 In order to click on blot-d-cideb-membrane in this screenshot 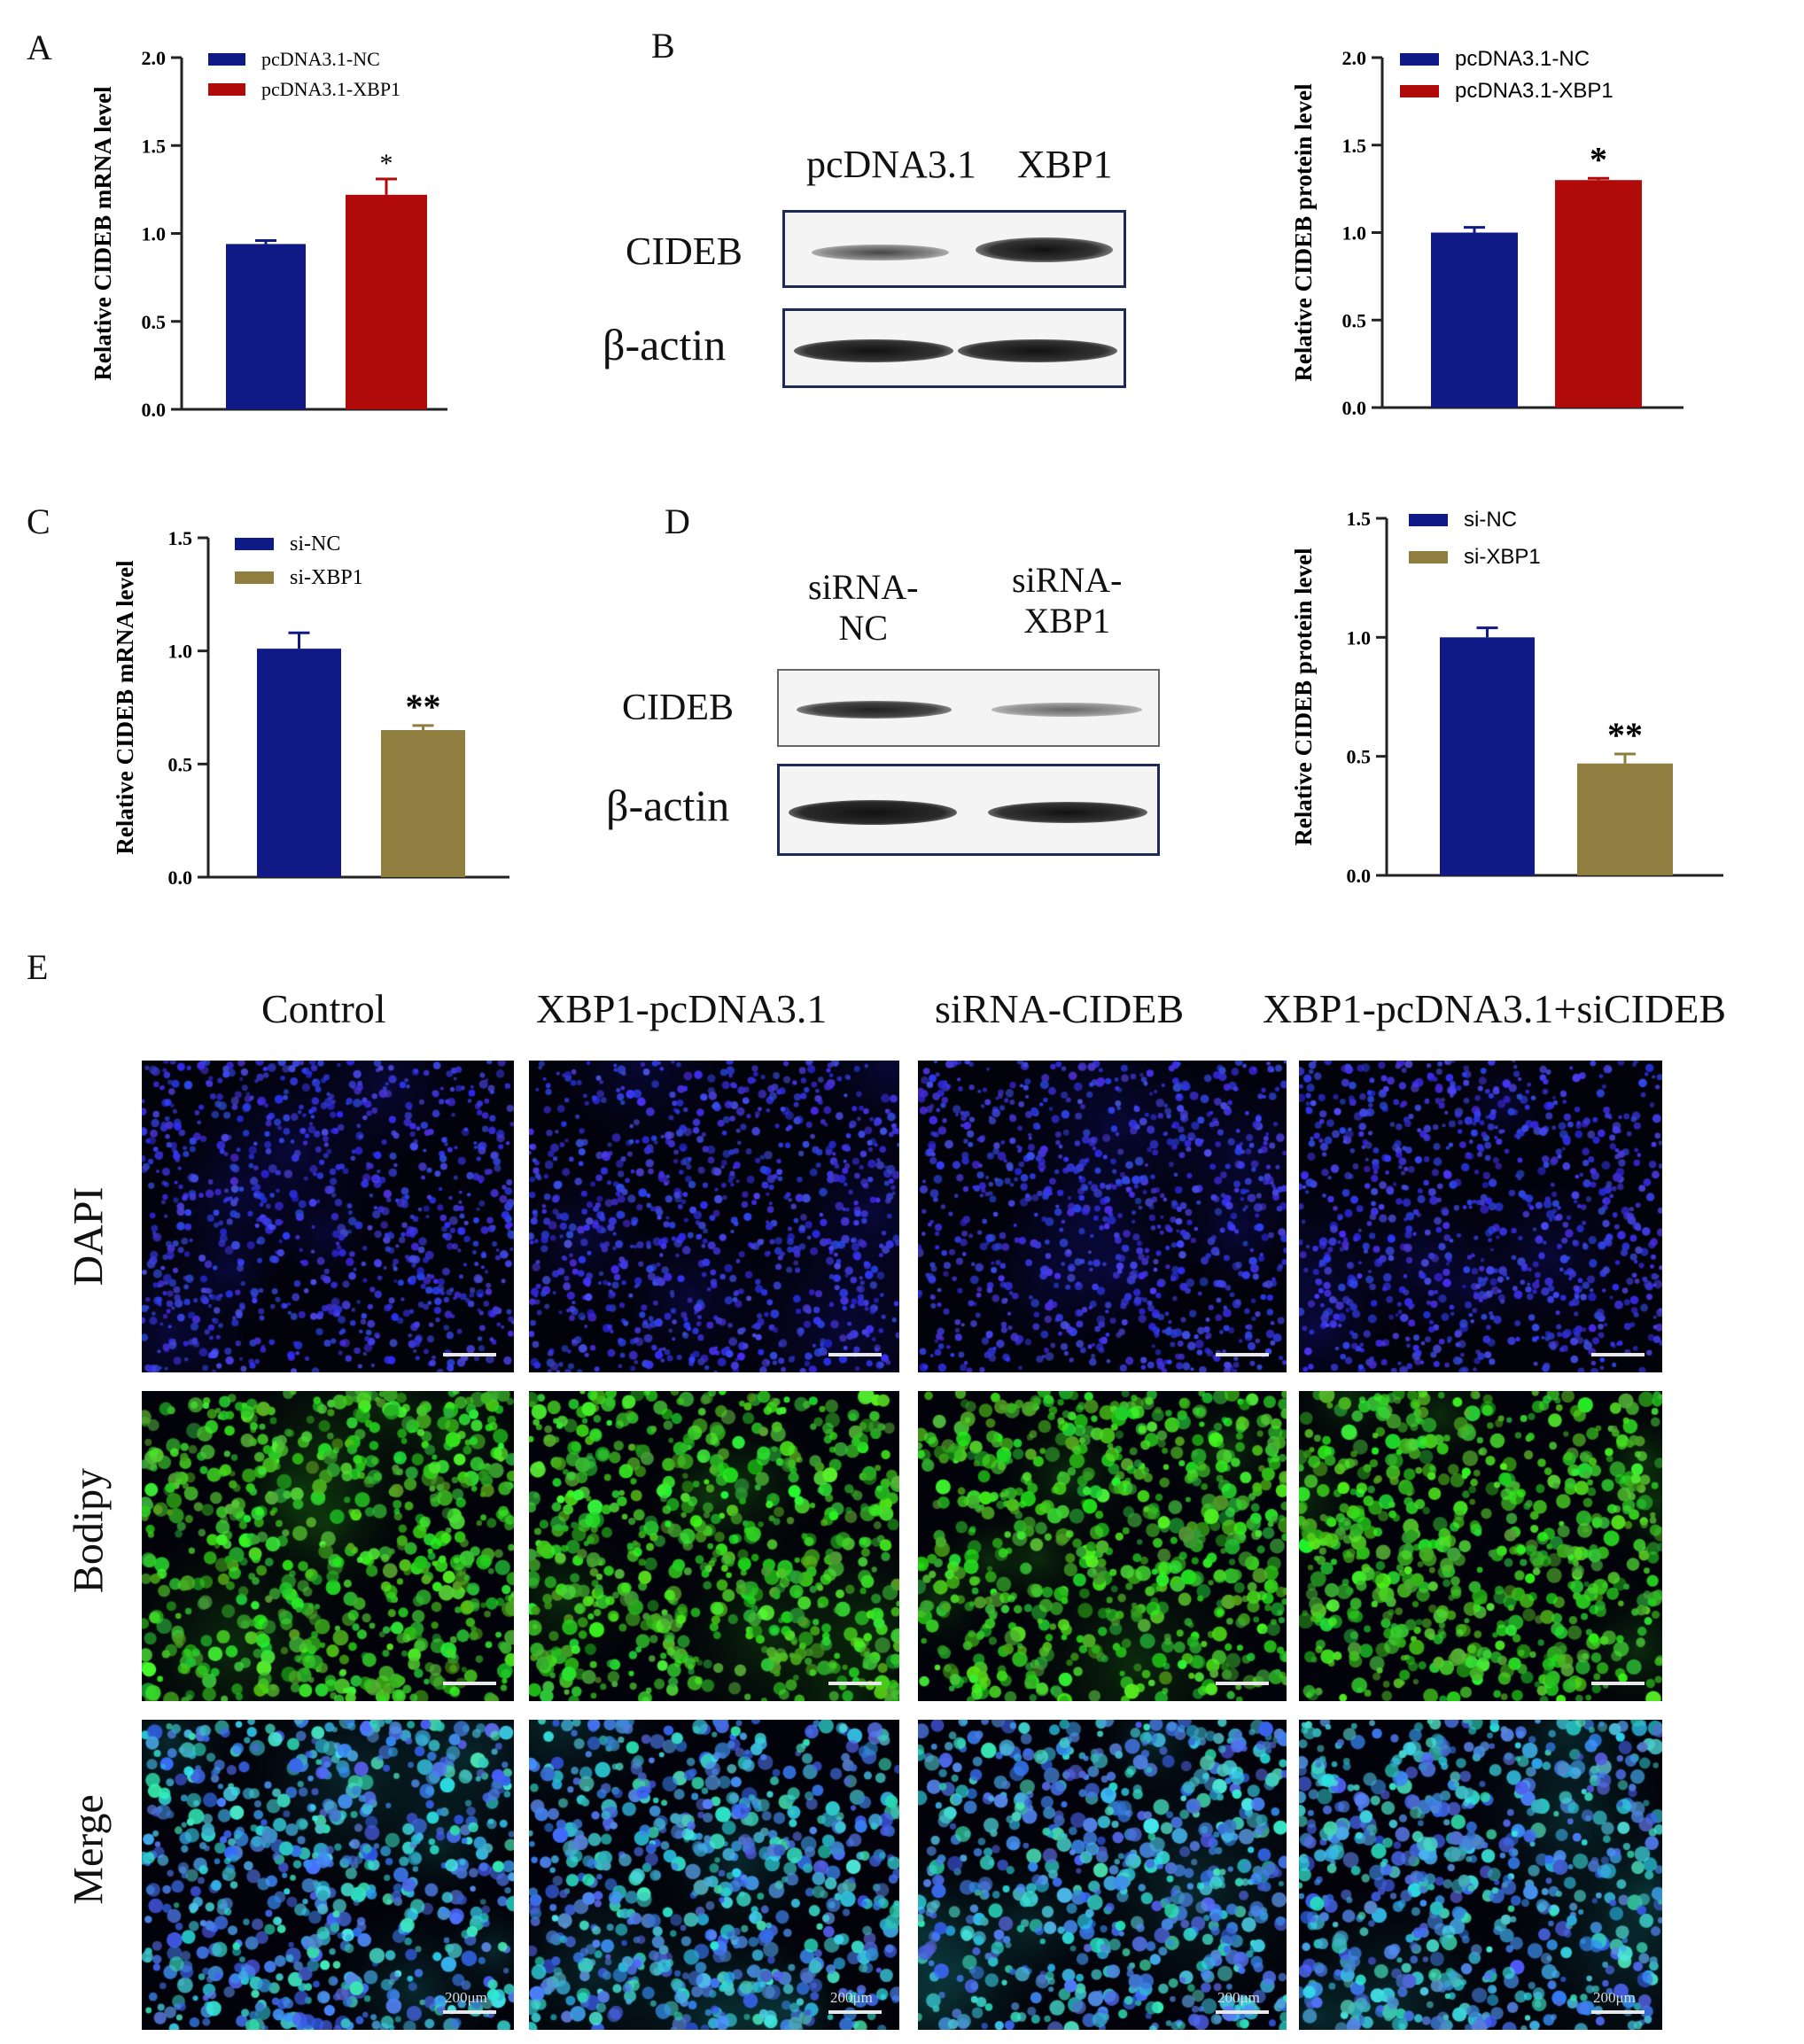, I will do `click(968, 708)`.